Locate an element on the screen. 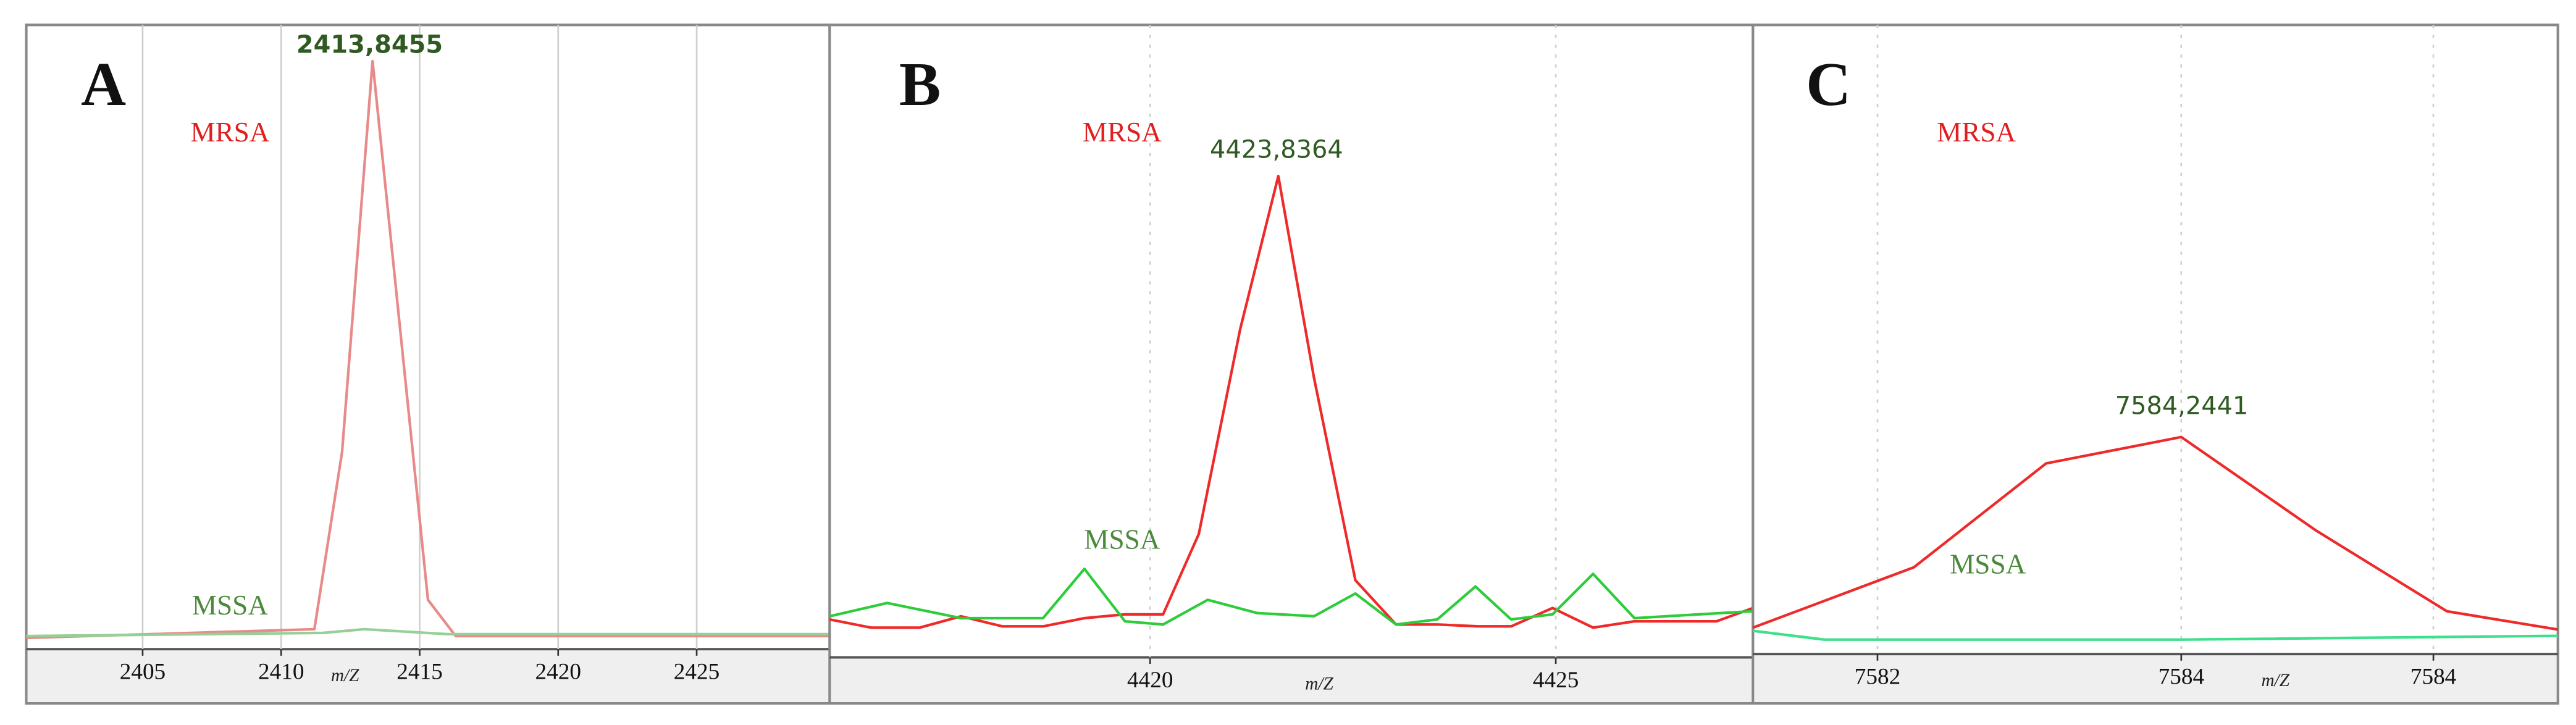 Image resolution: width=2576 pixels, height=725 pixels. peak-label: 4423,8364 is located at coordinates (1276, 150).